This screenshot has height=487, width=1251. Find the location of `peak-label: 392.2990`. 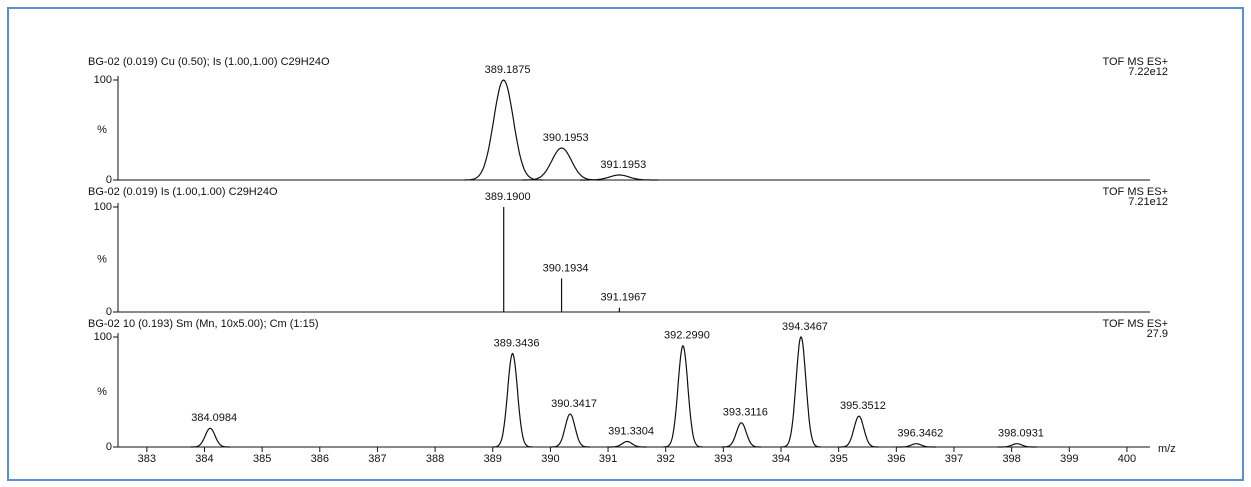

peak-label: 392.2990 is located at coordinates (687, 336).